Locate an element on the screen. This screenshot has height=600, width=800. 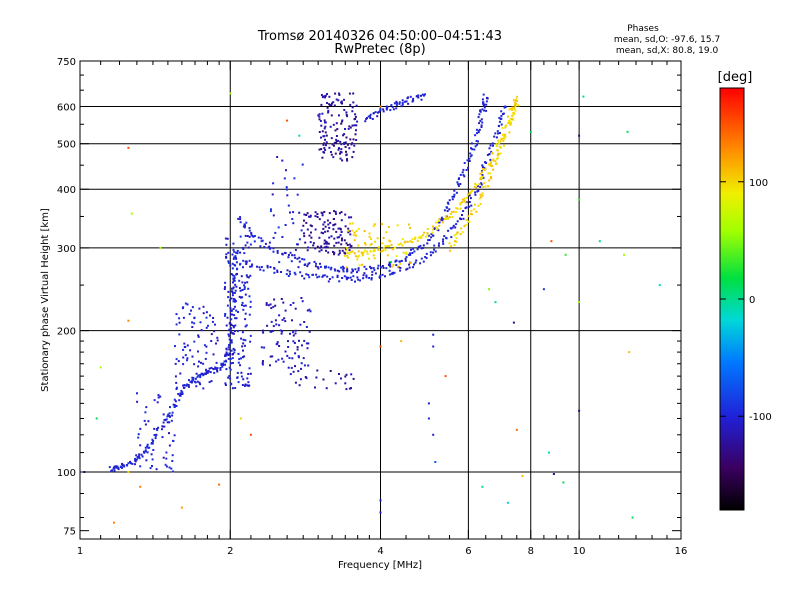
colorbar-tick-label: 0 is located at coordinates (752, 300).